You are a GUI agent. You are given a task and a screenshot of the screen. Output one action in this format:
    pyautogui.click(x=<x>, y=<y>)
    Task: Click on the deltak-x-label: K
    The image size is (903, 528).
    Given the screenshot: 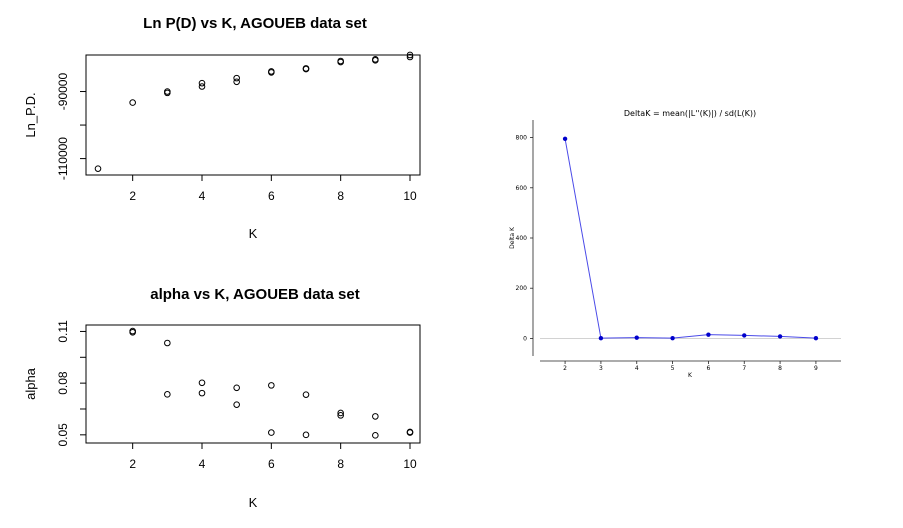 What is the action you would take?
    pyautogui.click(x=690, y=375)
    